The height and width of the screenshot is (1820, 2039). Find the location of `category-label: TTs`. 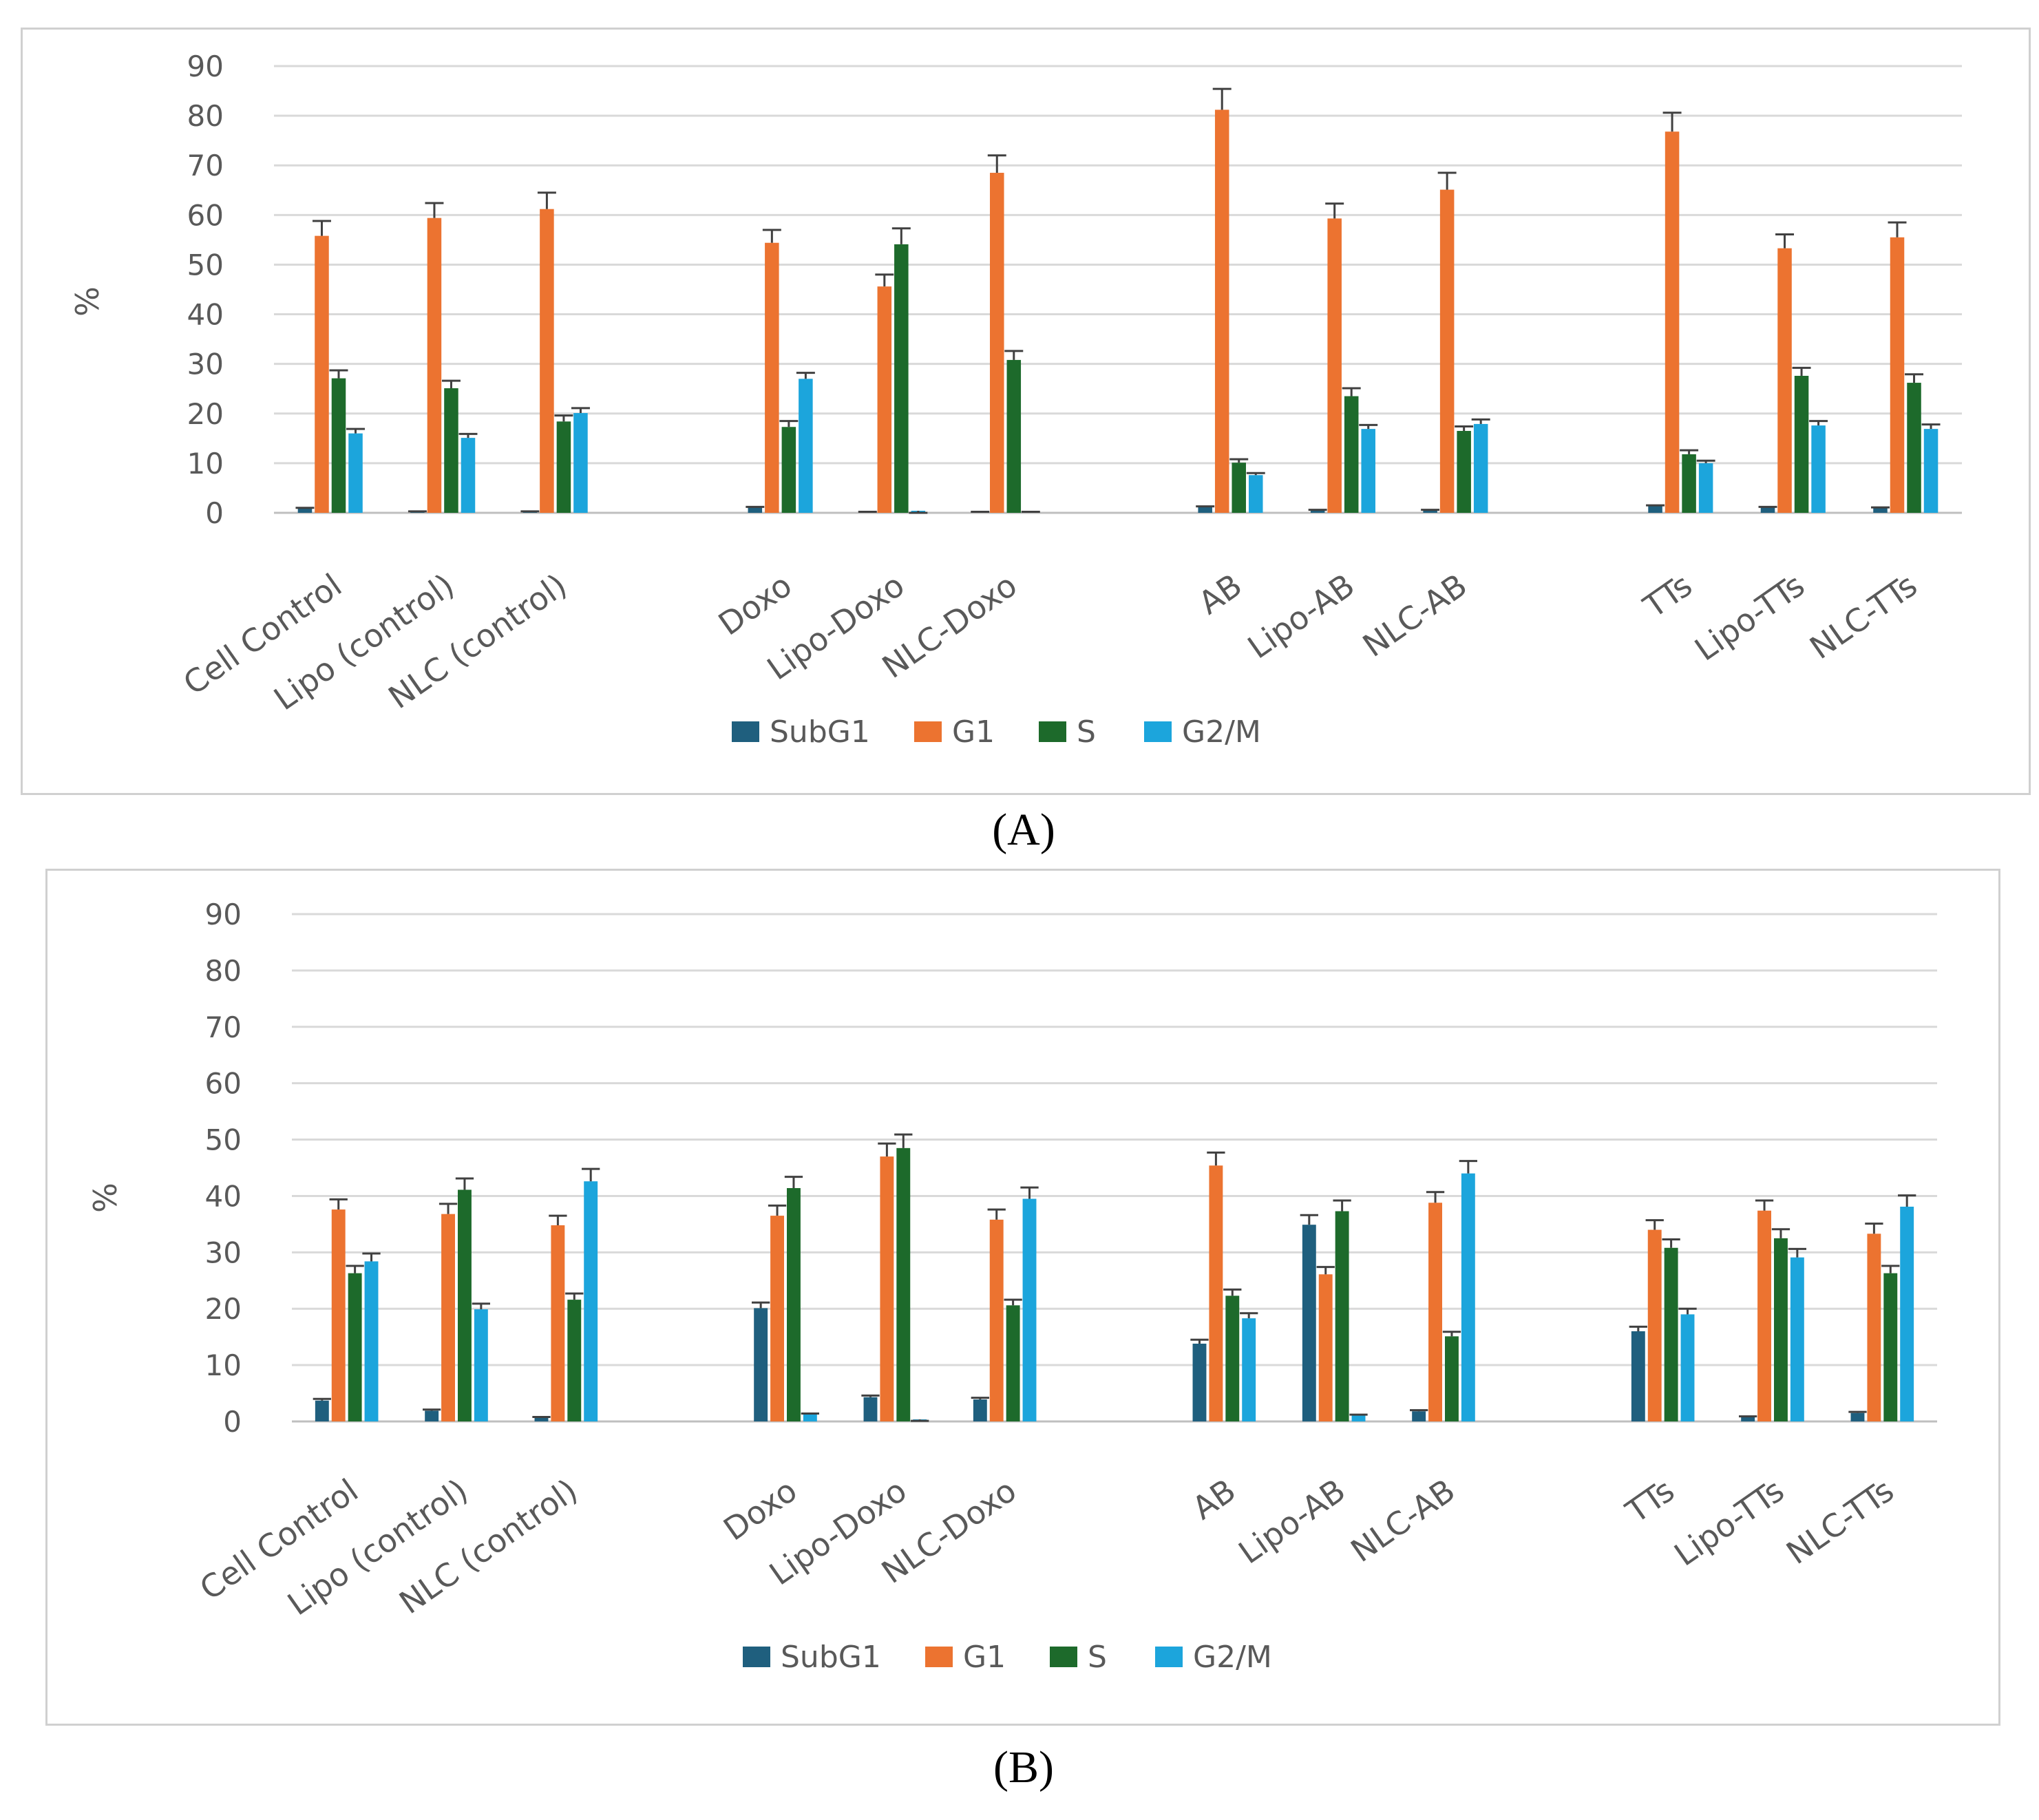

category-label: TTs is located at coordinates (1667, 596).